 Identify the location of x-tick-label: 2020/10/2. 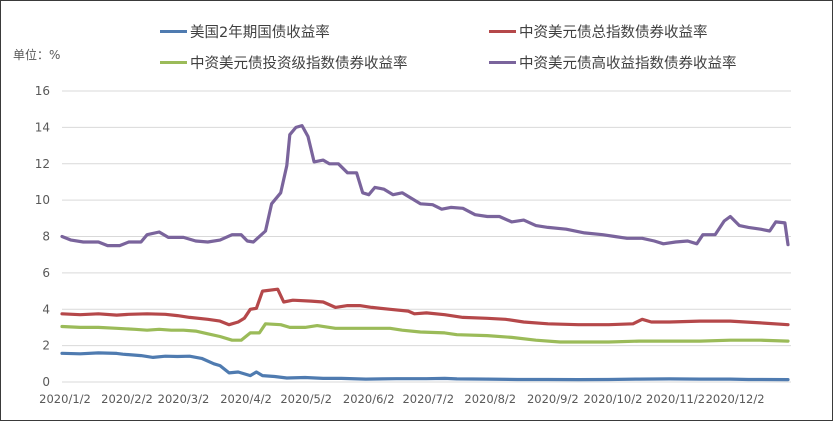
(612, 399).